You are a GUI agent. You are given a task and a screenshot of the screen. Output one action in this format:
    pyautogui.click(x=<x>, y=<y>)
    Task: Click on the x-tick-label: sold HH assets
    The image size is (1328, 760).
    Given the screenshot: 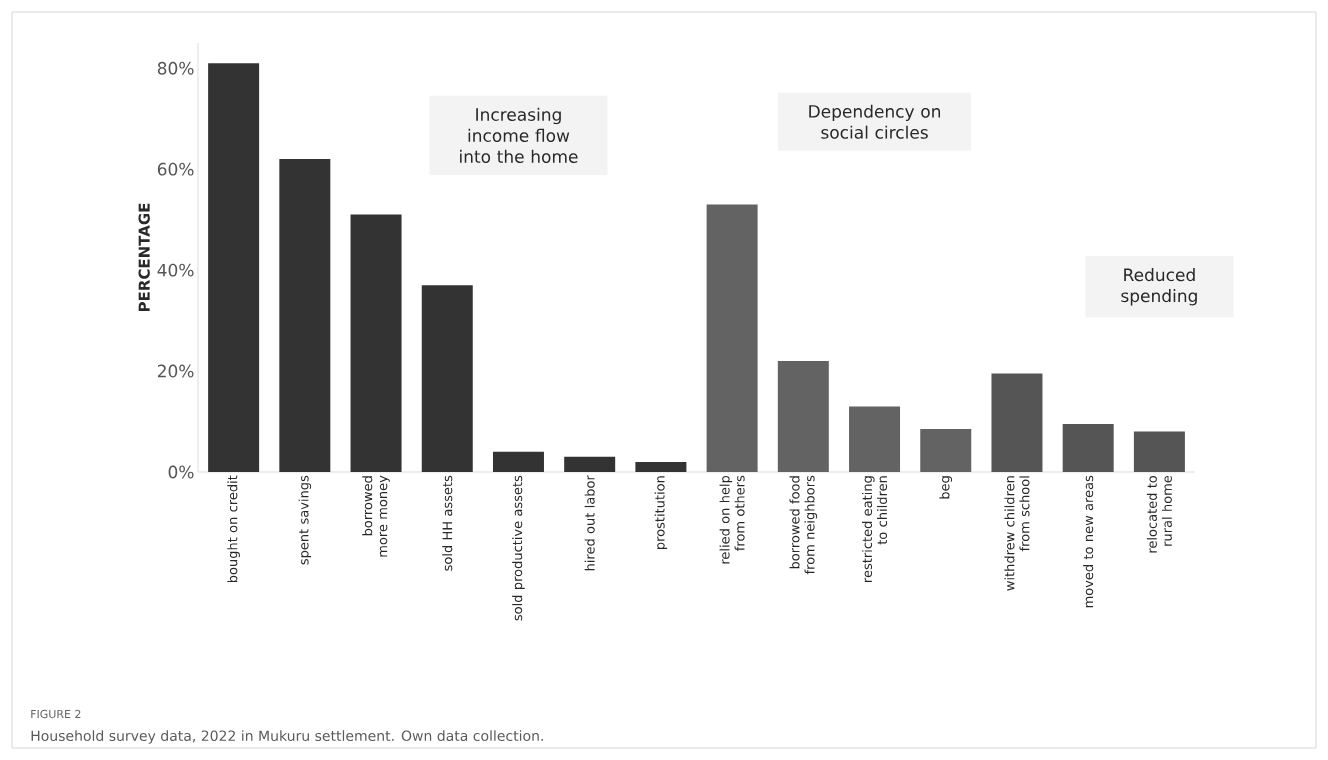 What is the action you would take?
    pyautogui.click(x=447, y=523)
    